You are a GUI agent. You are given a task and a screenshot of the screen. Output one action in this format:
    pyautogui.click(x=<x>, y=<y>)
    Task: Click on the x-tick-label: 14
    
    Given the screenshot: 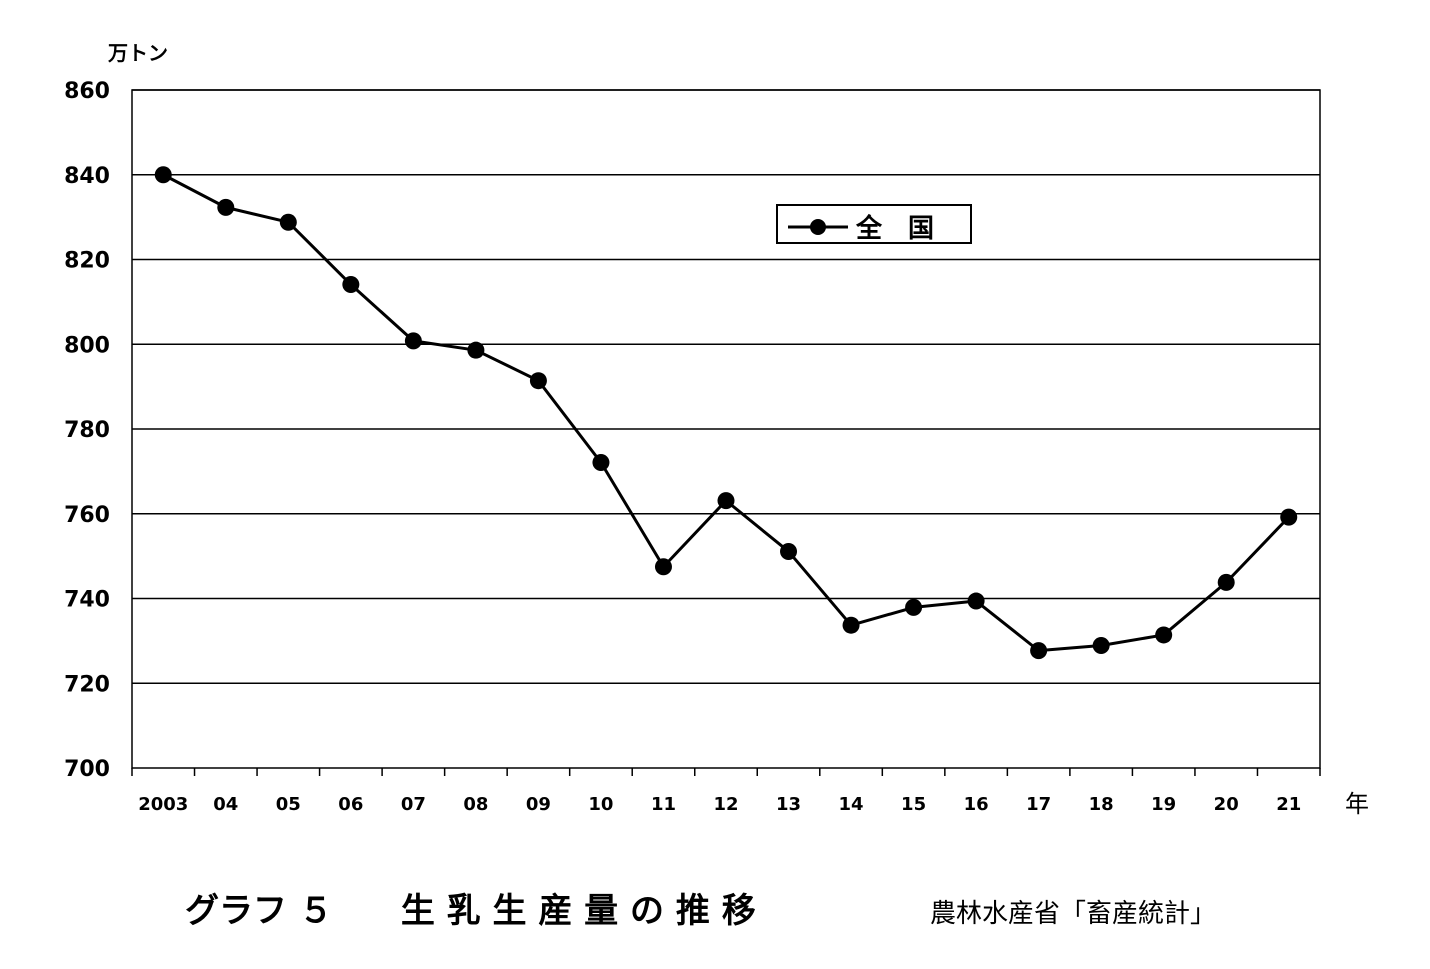 What is the action you would take?
    pyautogui.click(x=851, y=804)
    